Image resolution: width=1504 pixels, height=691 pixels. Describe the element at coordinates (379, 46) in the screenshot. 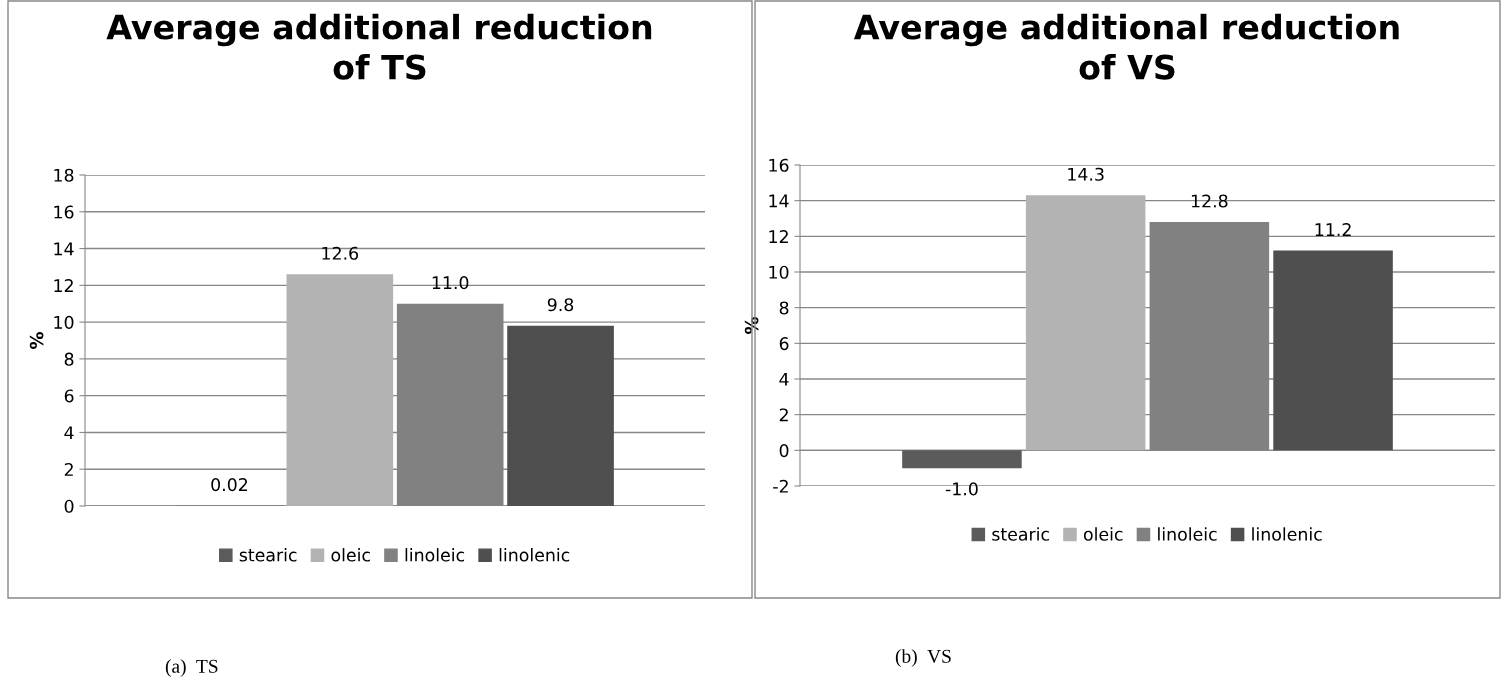

I see `chart-title: Average additional reduction of TS` at that location.